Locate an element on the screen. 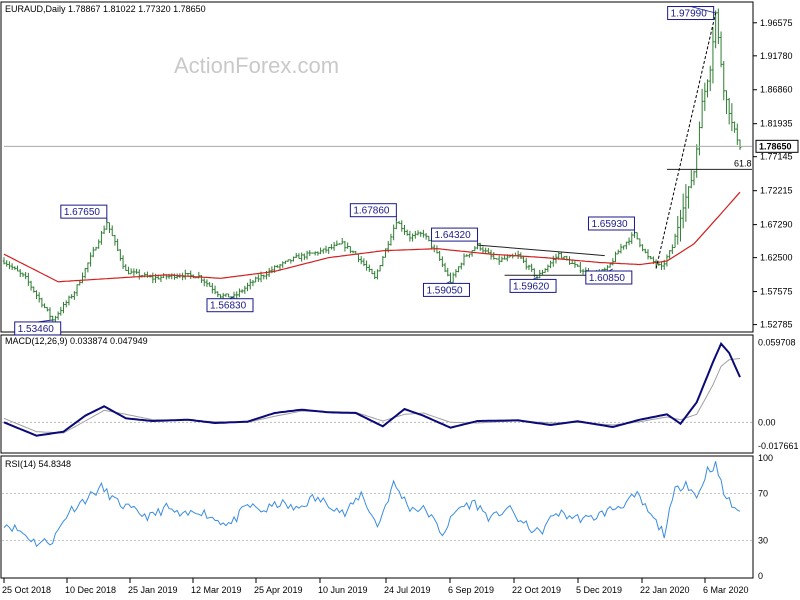 The width and height of the screenshot is (800, 600). x-tick-label: 6 Sep 2019 is located at coordinates (471, 590).